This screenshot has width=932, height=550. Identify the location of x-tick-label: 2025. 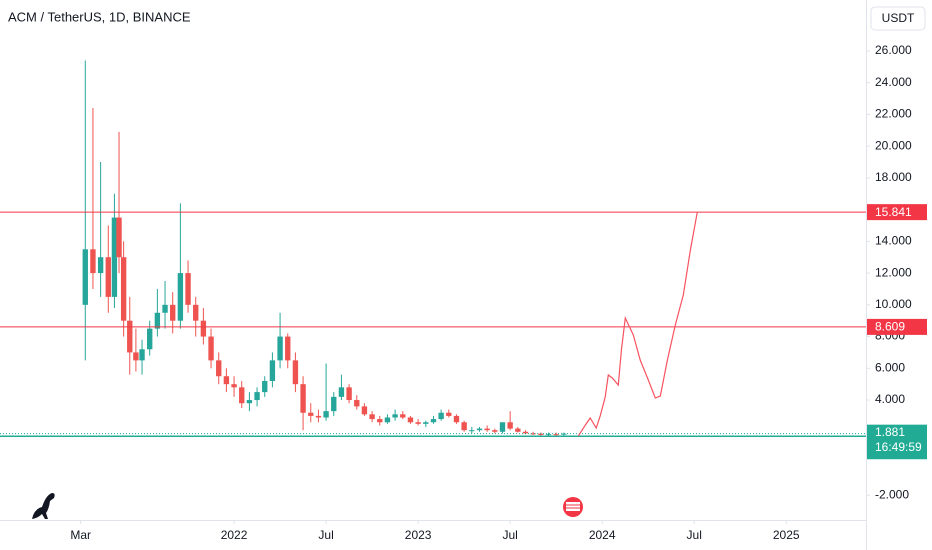
(786, 535).